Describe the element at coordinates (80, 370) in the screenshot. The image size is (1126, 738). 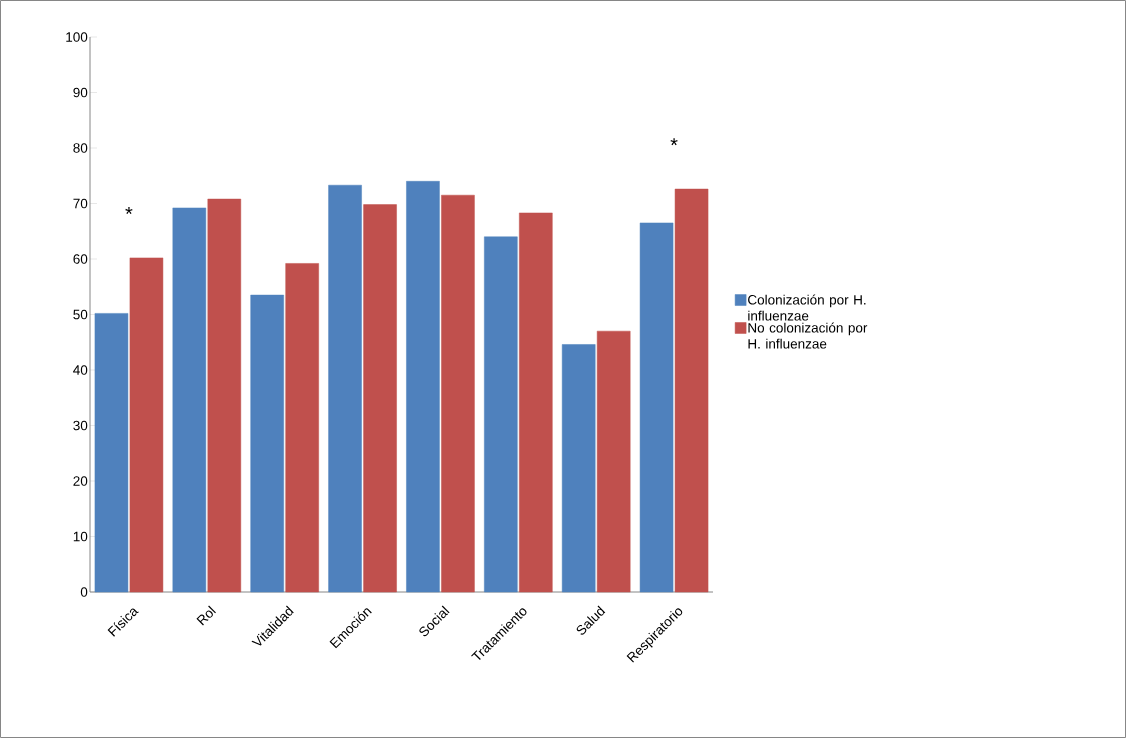
I see `y-tick-label: 40` at that location.